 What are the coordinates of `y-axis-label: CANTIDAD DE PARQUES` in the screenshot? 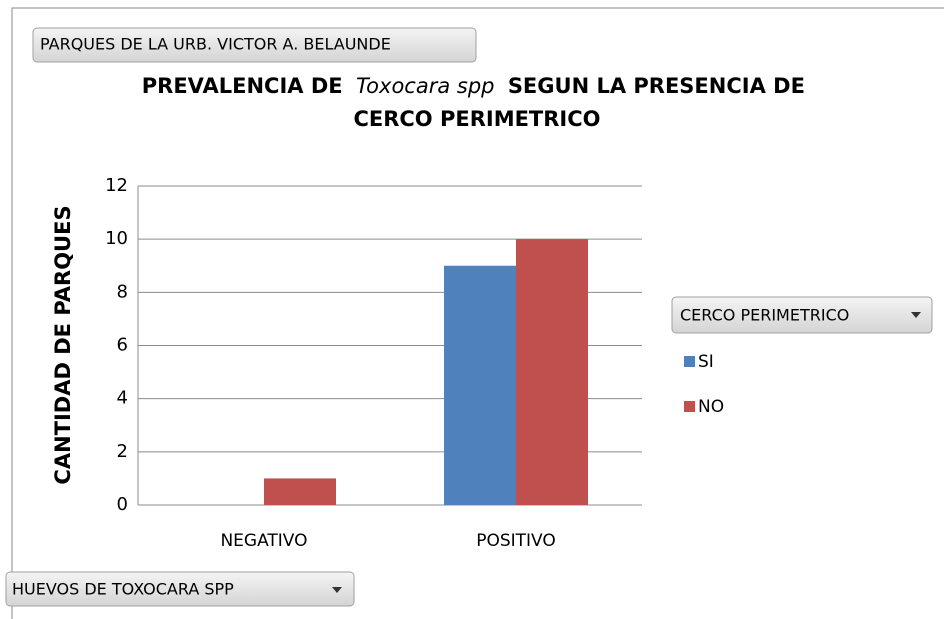 It's located at (63, 344).